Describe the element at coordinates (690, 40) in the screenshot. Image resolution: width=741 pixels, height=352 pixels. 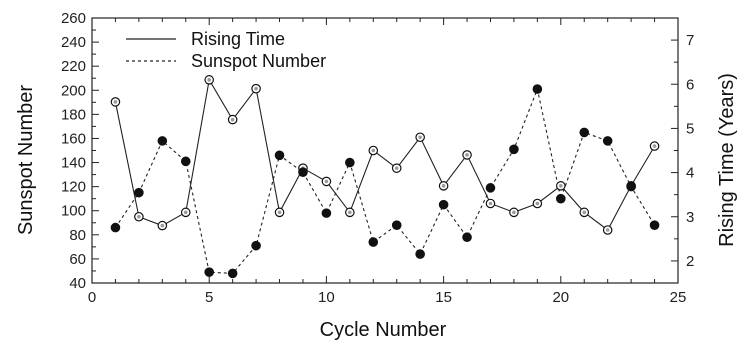
I see `y-right-tick-label: 7` at that location.